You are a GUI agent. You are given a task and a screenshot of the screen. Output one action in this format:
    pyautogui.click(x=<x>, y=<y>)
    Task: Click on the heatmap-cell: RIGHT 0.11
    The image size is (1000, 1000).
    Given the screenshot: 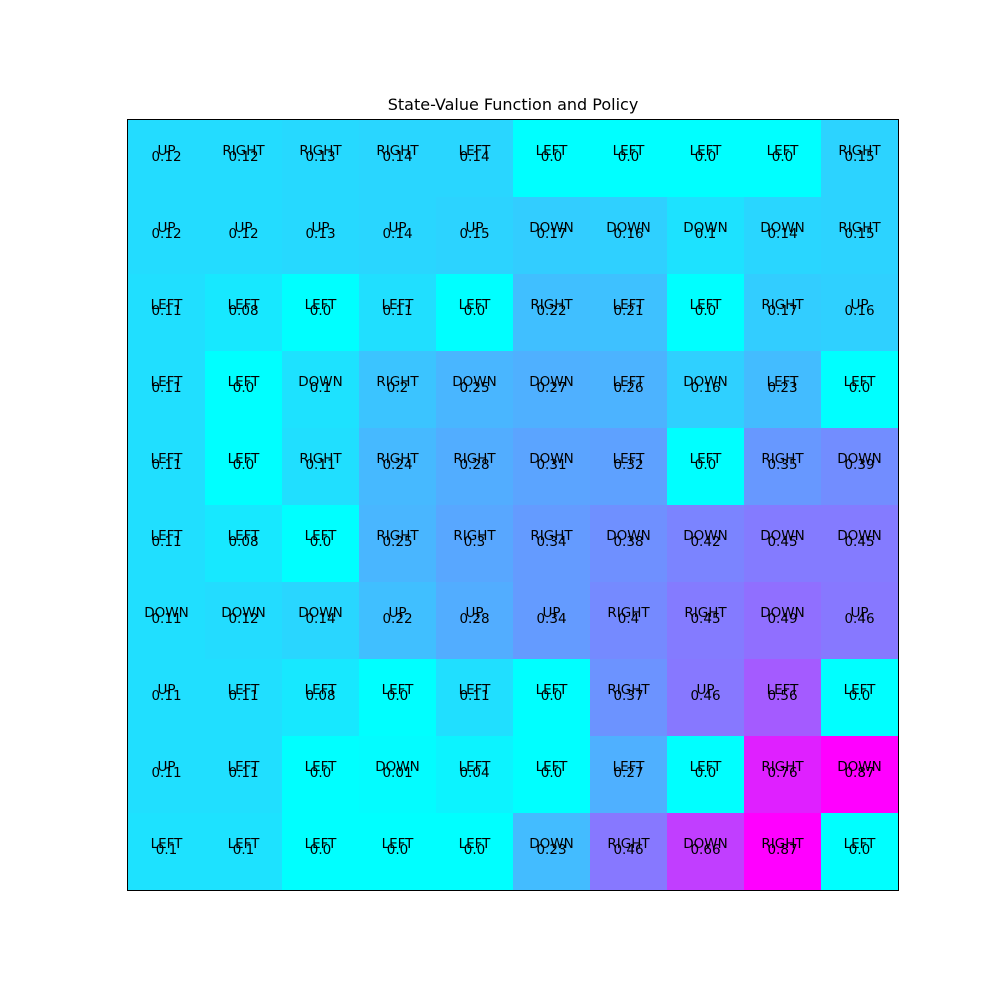 What is the action you would take?
    pyautogui.click(x=320, y=466)
    